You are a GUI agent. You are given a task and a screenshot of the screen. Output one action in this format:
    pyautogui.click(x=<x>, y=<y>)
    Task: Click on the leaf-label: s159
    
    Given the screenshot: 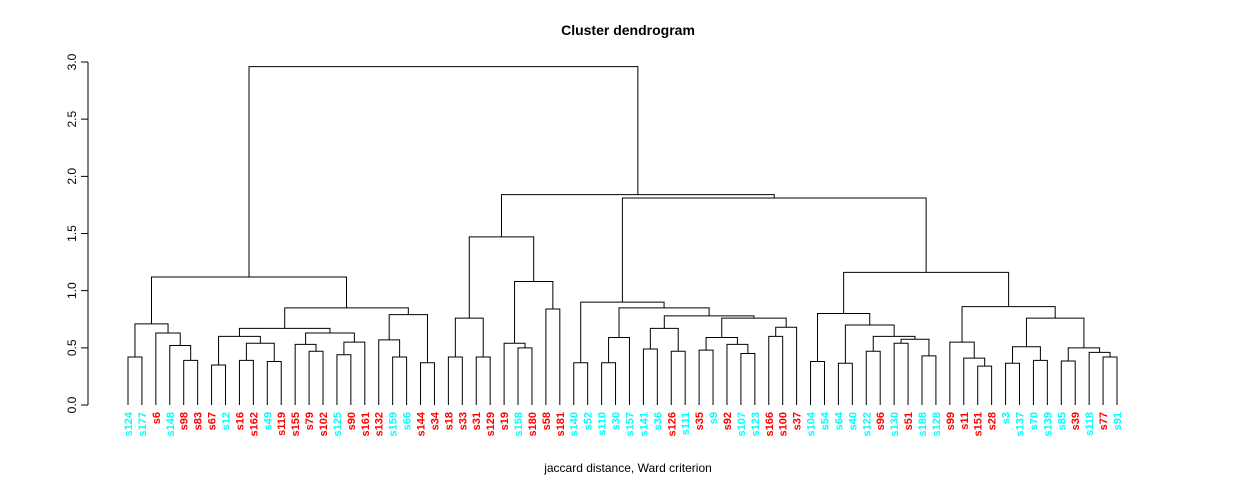 What is the action you would take?
    pyautogui.click(x=394, y=424)
    